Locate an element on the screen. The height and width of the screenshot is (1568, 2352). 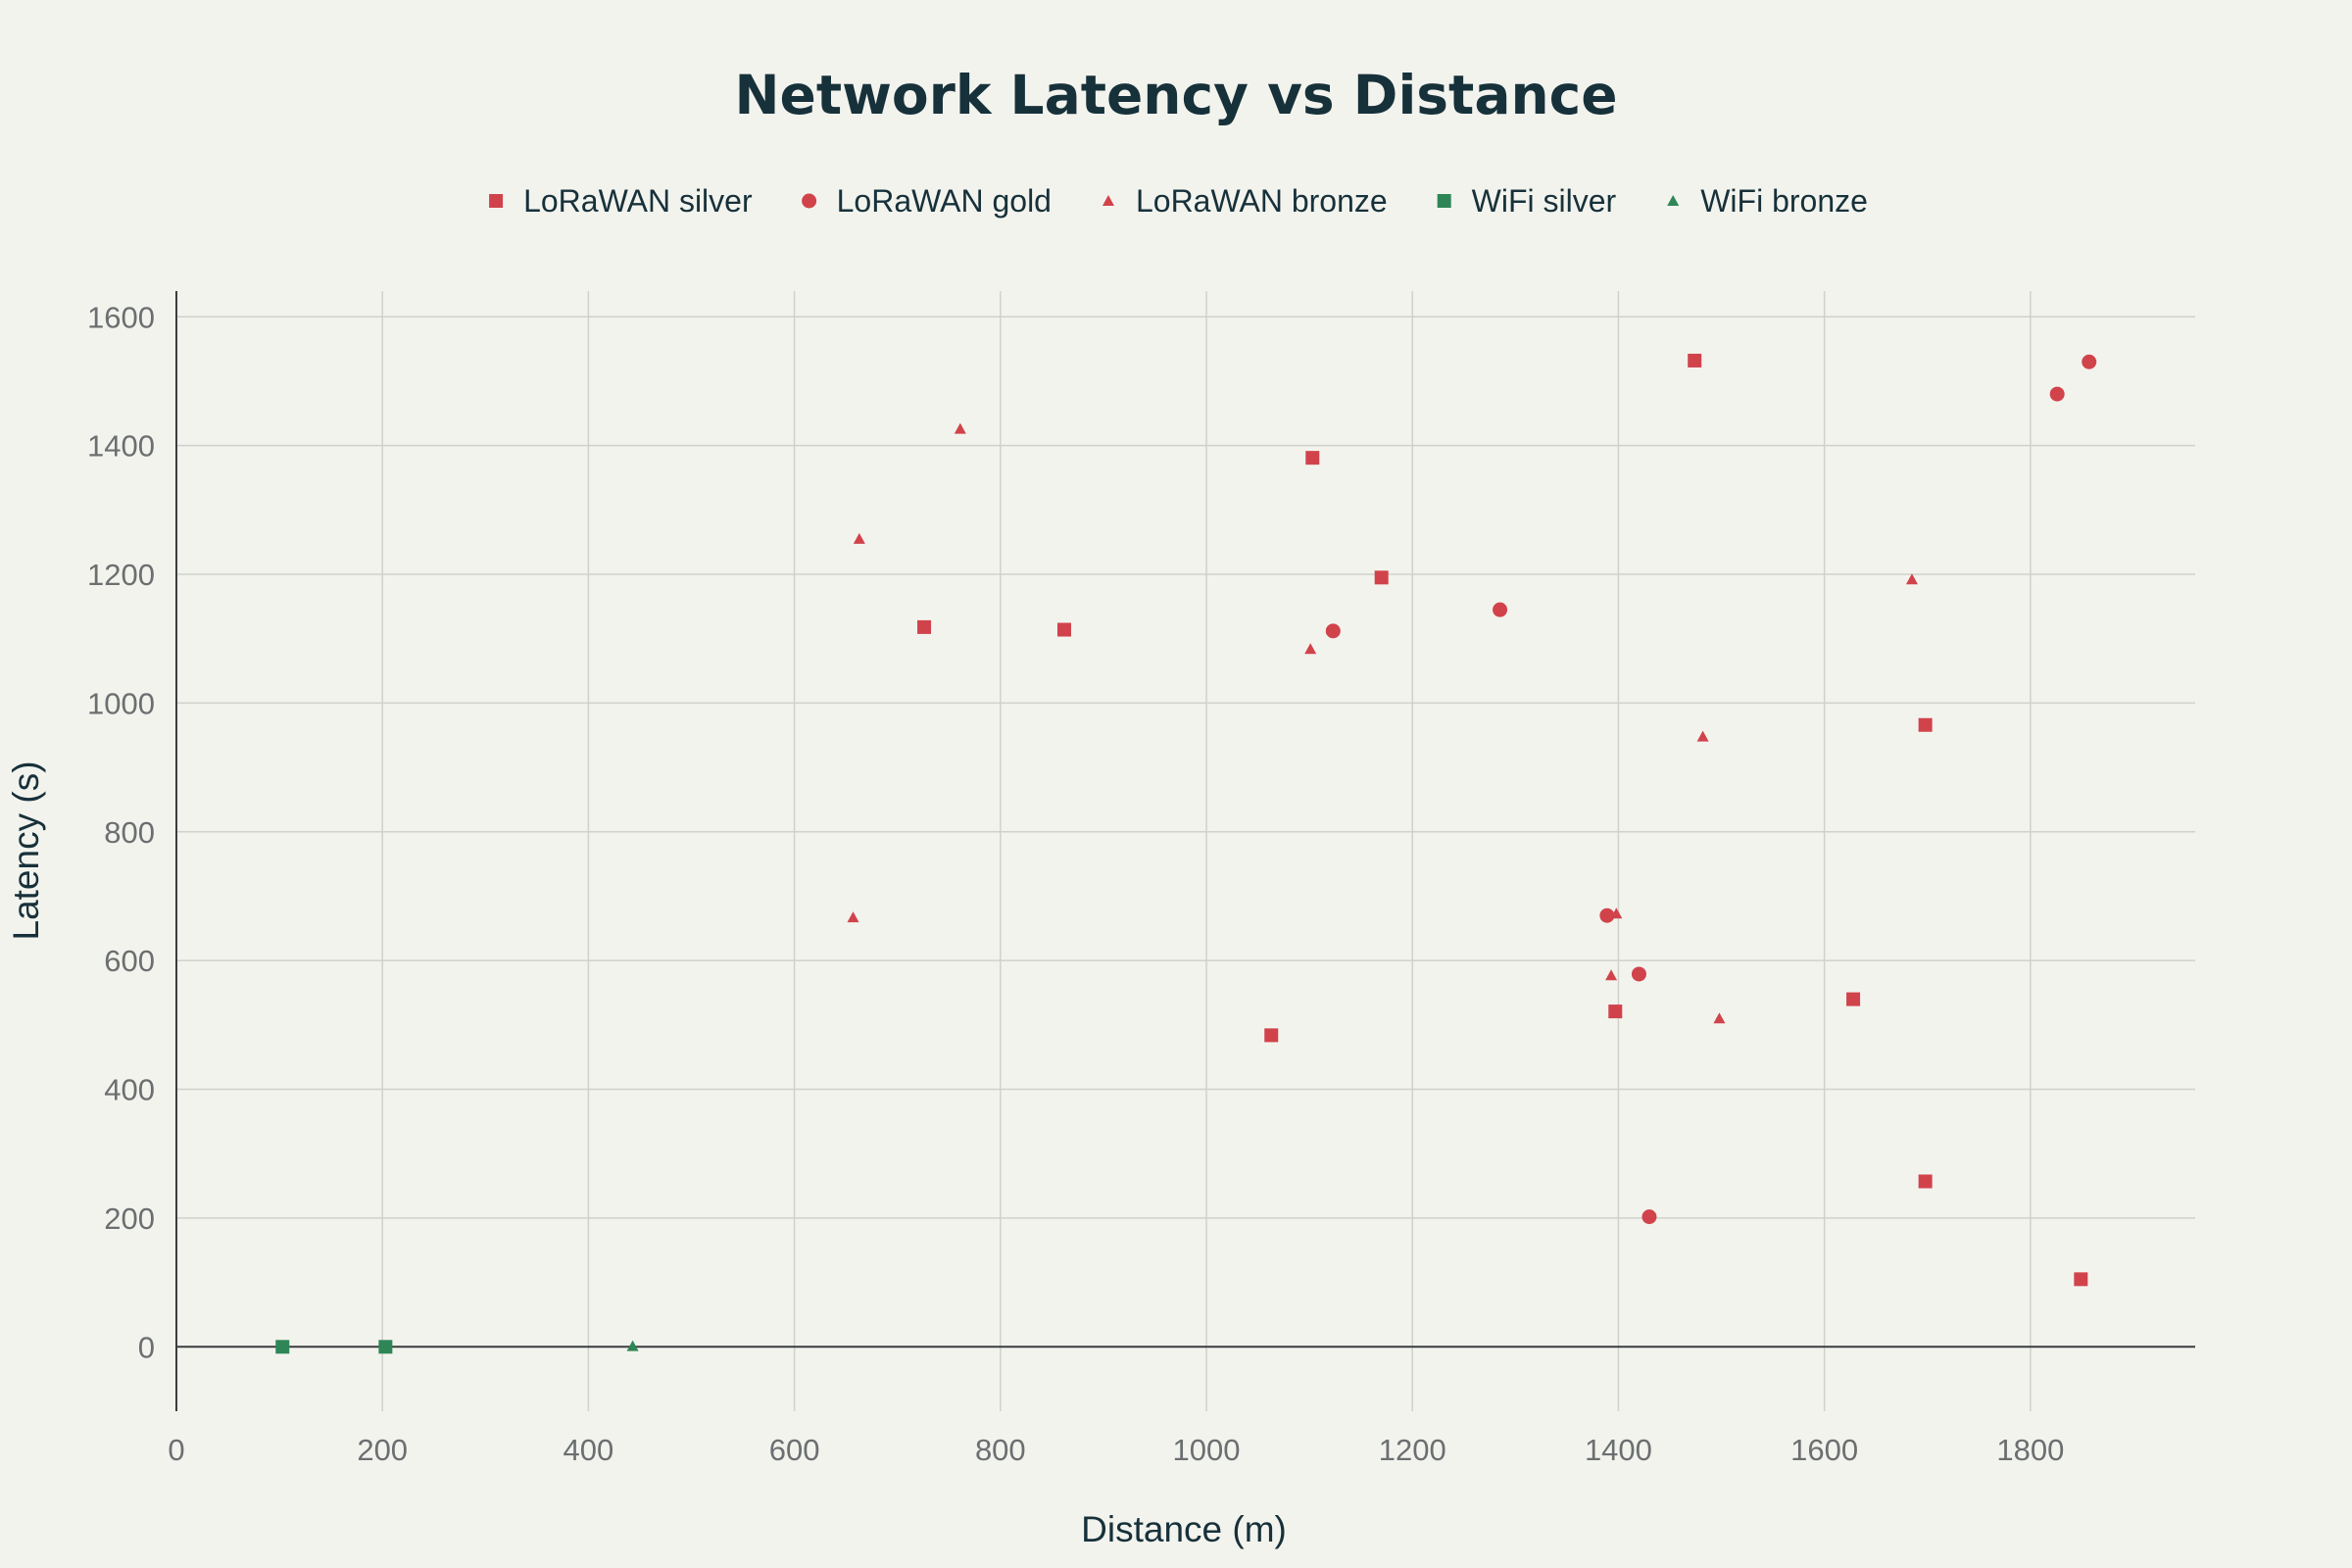
x-tick-label: 1600 is located at coordinates (1824, 1450).